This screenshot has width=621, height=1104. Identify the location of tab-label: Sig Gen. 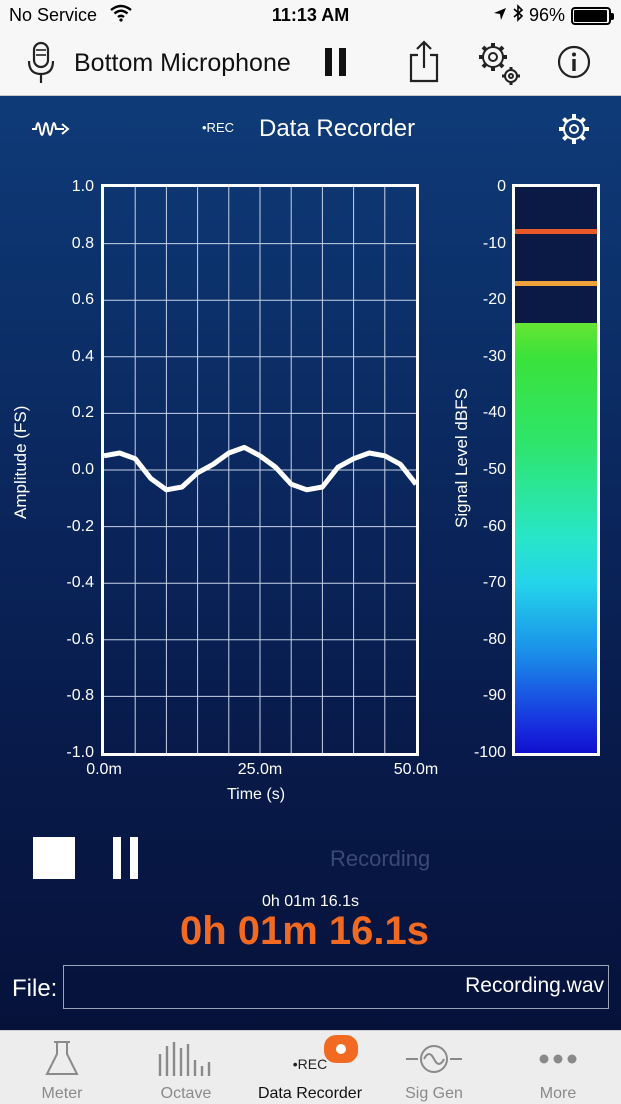
(434, 1093).